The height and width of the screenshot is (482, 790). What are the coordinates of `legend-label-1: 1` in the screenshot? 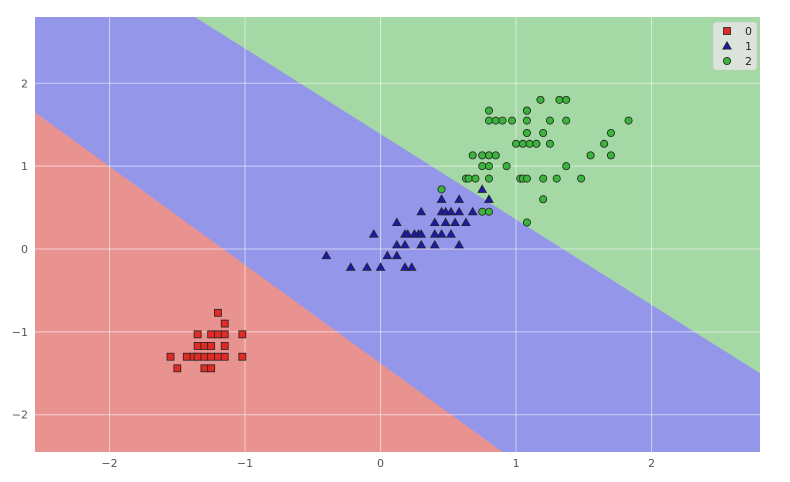 It's located at (748, 46).